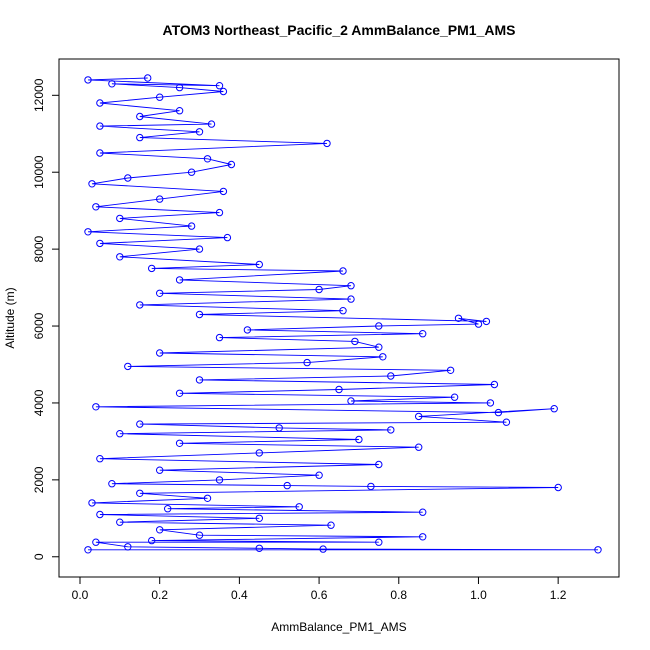 The width and height of the screenshot is (650, 650). I want to click on x-tick-label: 0.8, so click(398, 595).